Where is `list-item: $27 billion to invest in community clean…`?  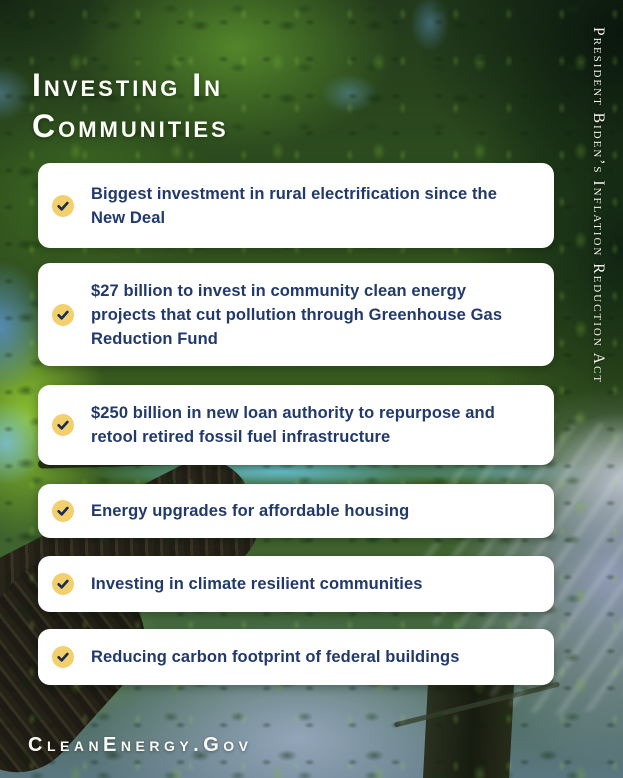 list-item: $27 billion to invest in community clean… is located at coordinates (296, 314).